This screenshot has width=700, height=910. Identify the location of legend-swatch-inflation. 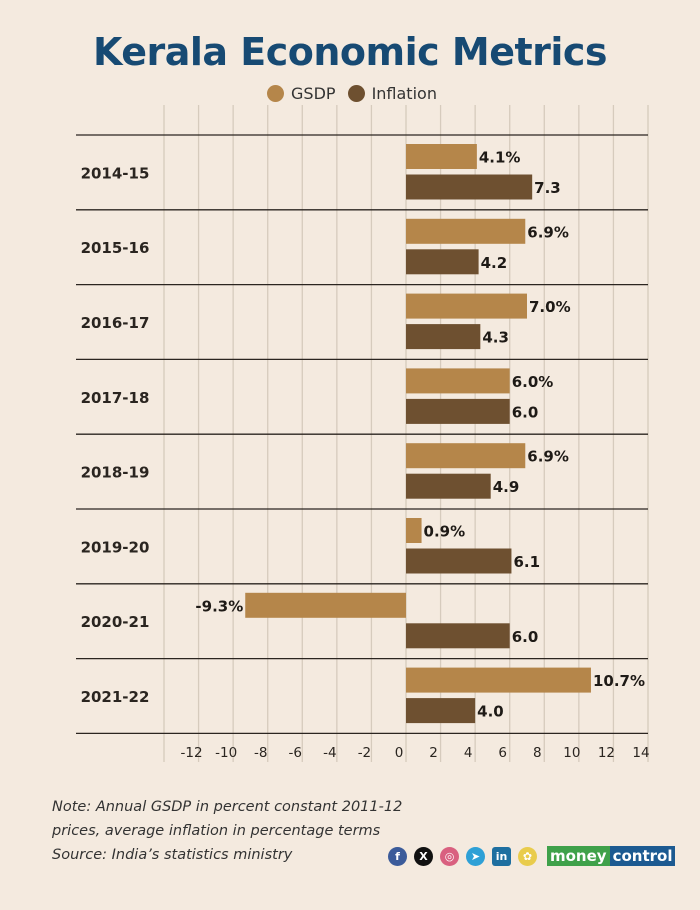
(356, 93).